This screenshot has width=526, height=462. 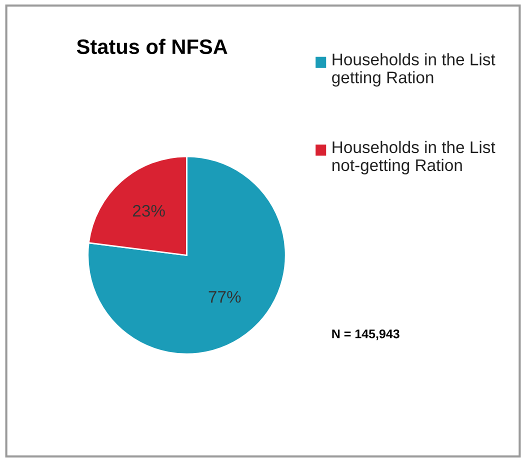 I want to click on data-label: 77%, so click(x=224, y=297).